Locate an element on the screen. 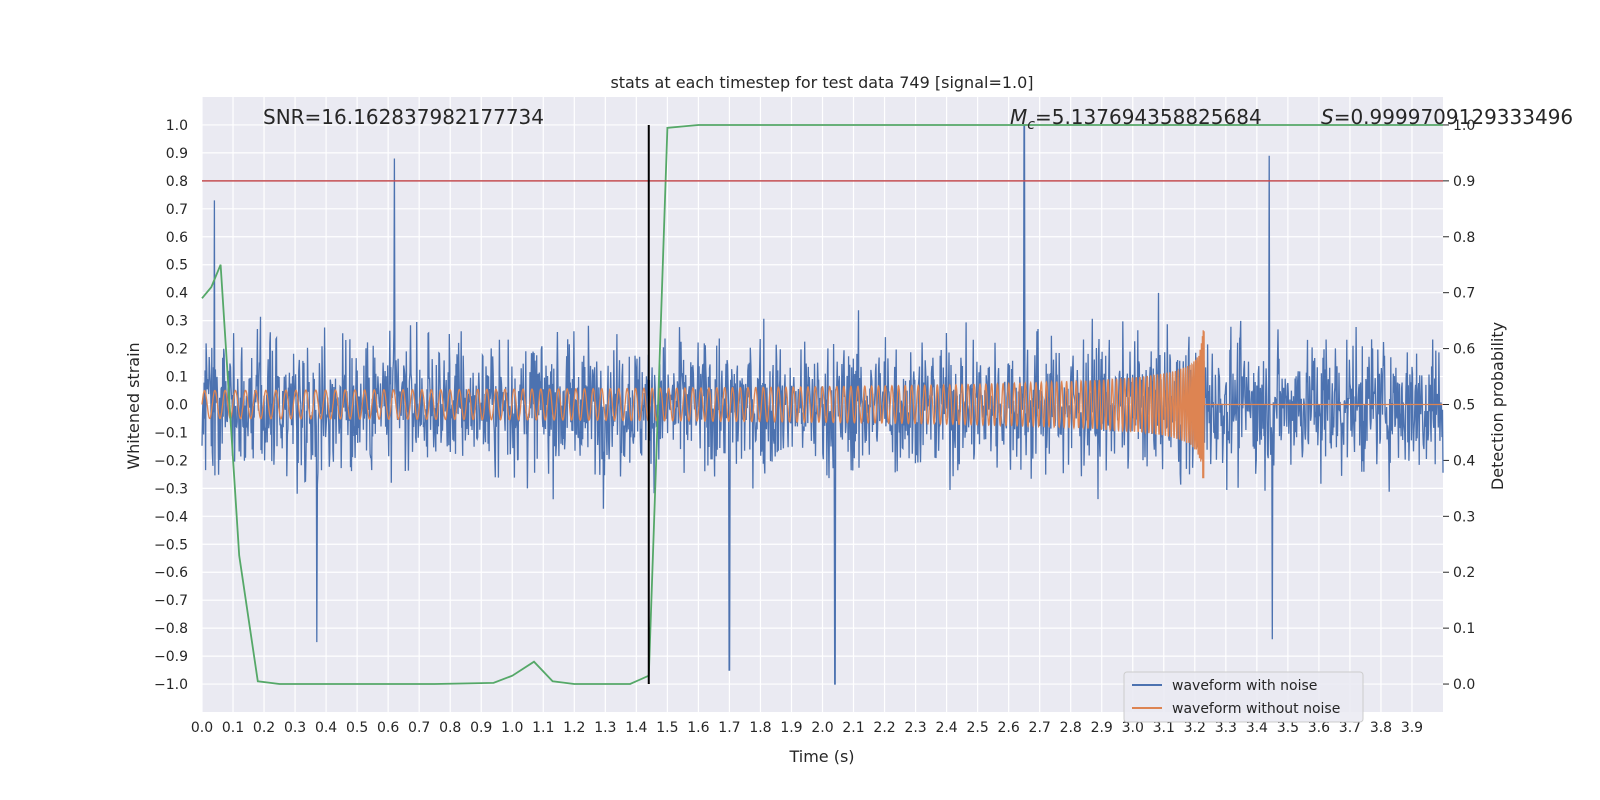  x-tick-label: 3.9 is located at coordinates (1412, 728).